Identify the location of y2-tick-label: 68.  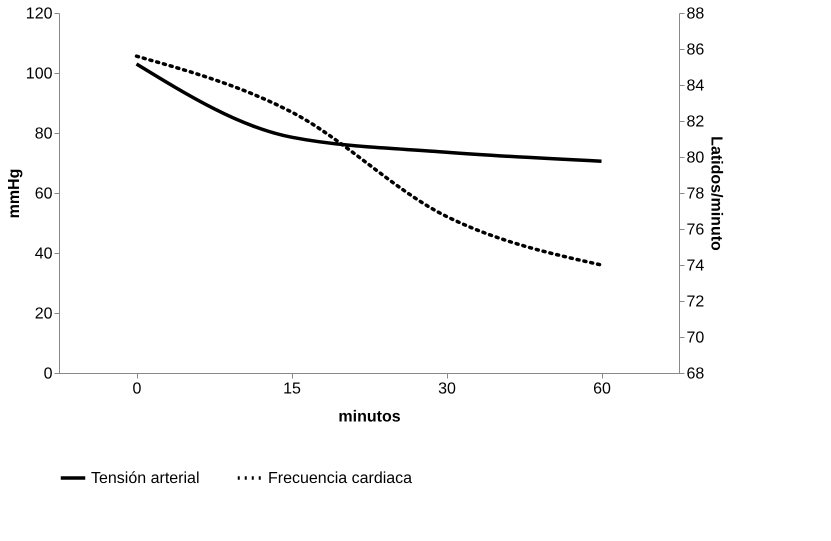
(695, 374).